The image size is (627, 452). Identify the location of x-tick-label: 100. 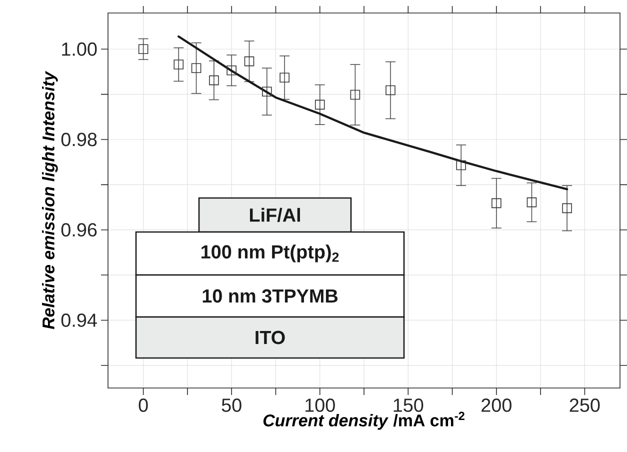
(320, 405).